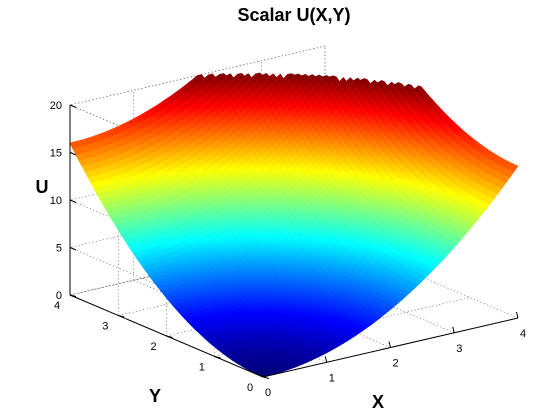 The height and width of the screenshot is (420, 560). I want to click on gridline-y, so click(246, 286).